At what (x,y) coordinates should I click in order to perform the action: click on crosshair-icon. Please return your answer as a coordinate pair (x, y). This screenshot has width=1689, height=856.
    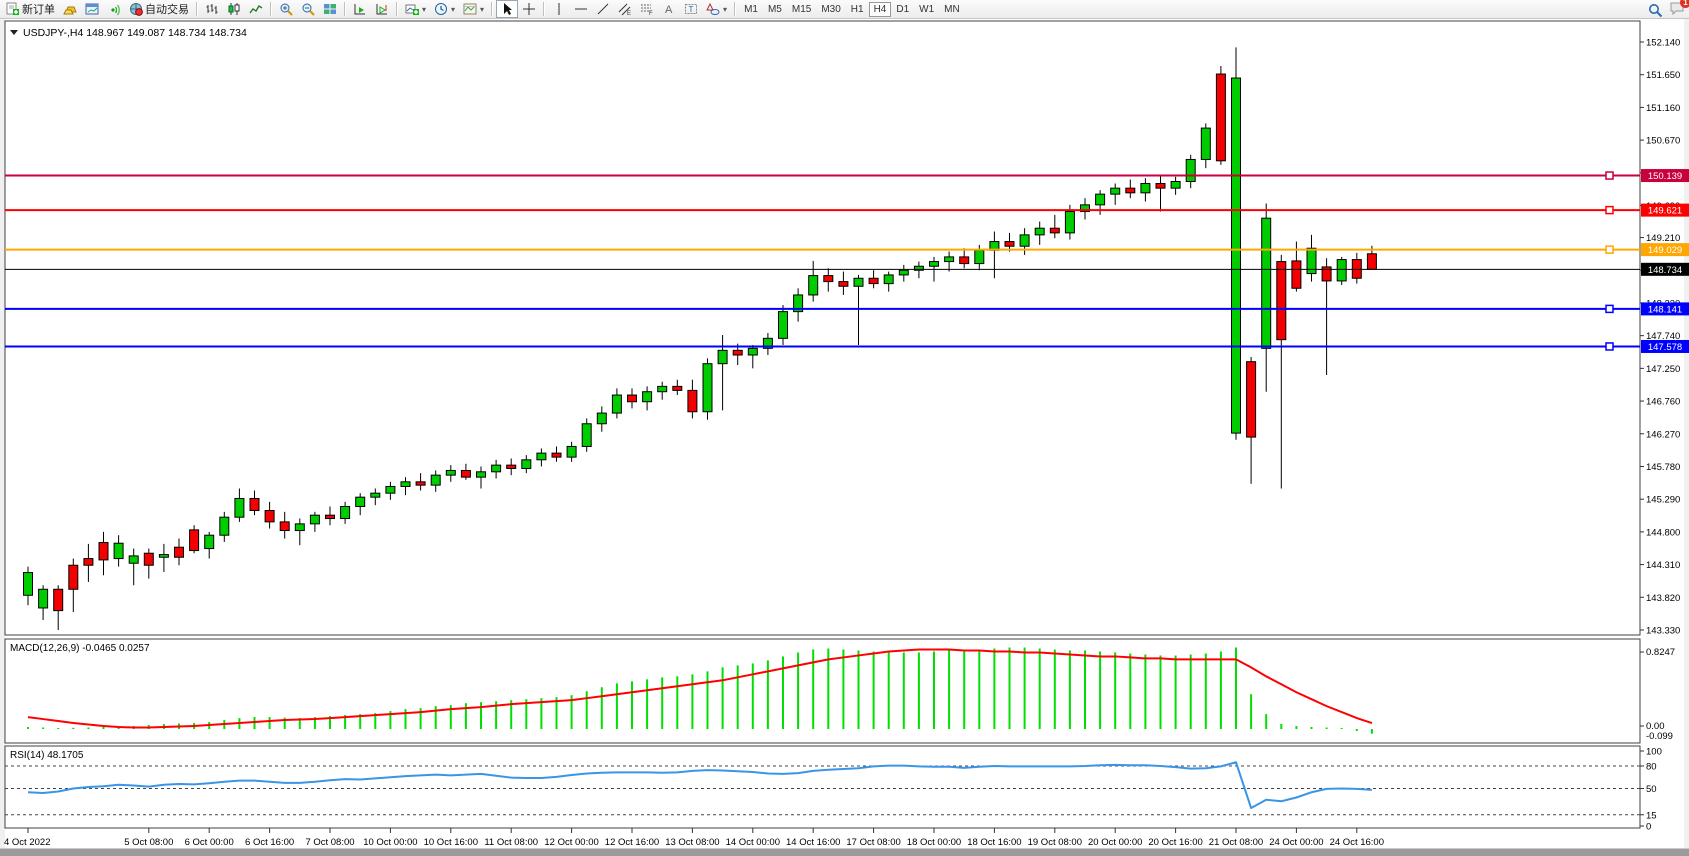
    Looking at the image, I should click on (529, 9).